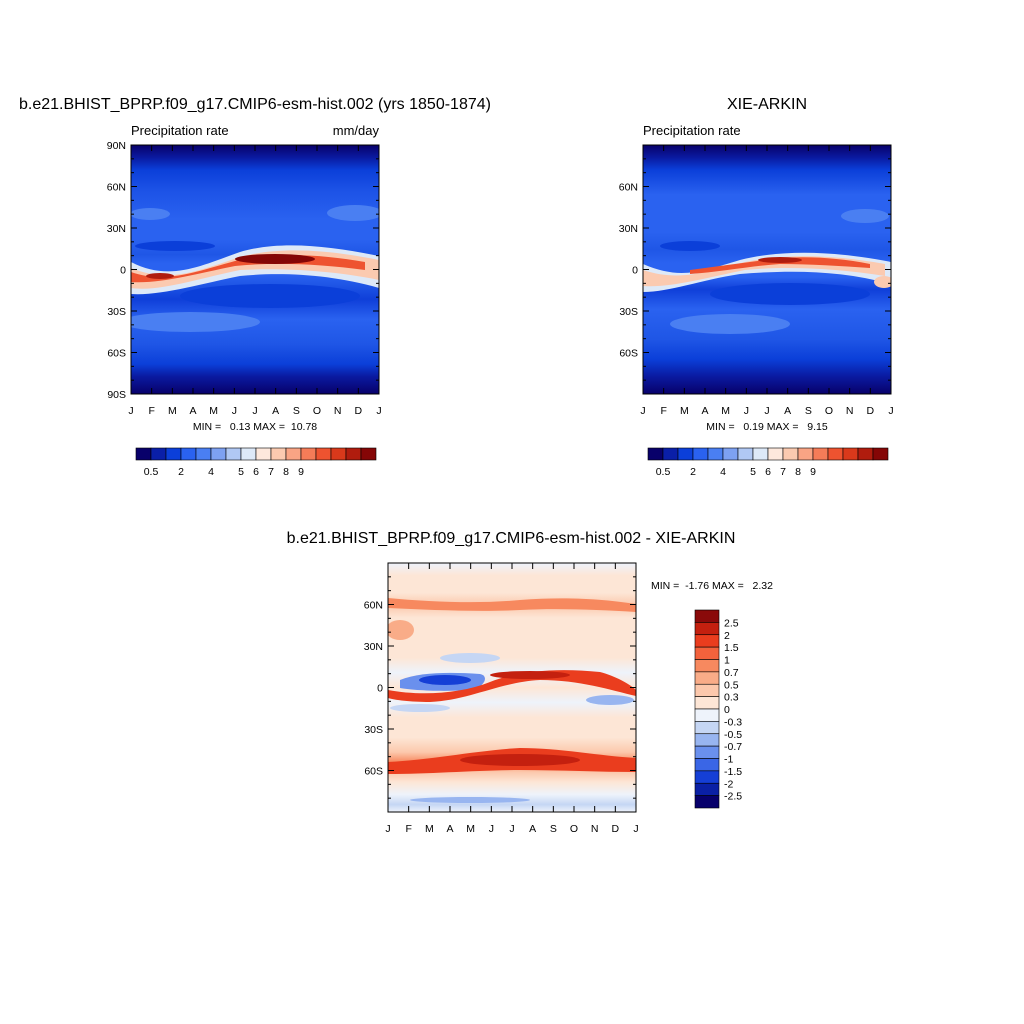  Describe the element at coordinates (768, 462) in the screenshot. I see `panel-obs-colorbar: 0.5 2 4 5 6 7 8 9` at that location.